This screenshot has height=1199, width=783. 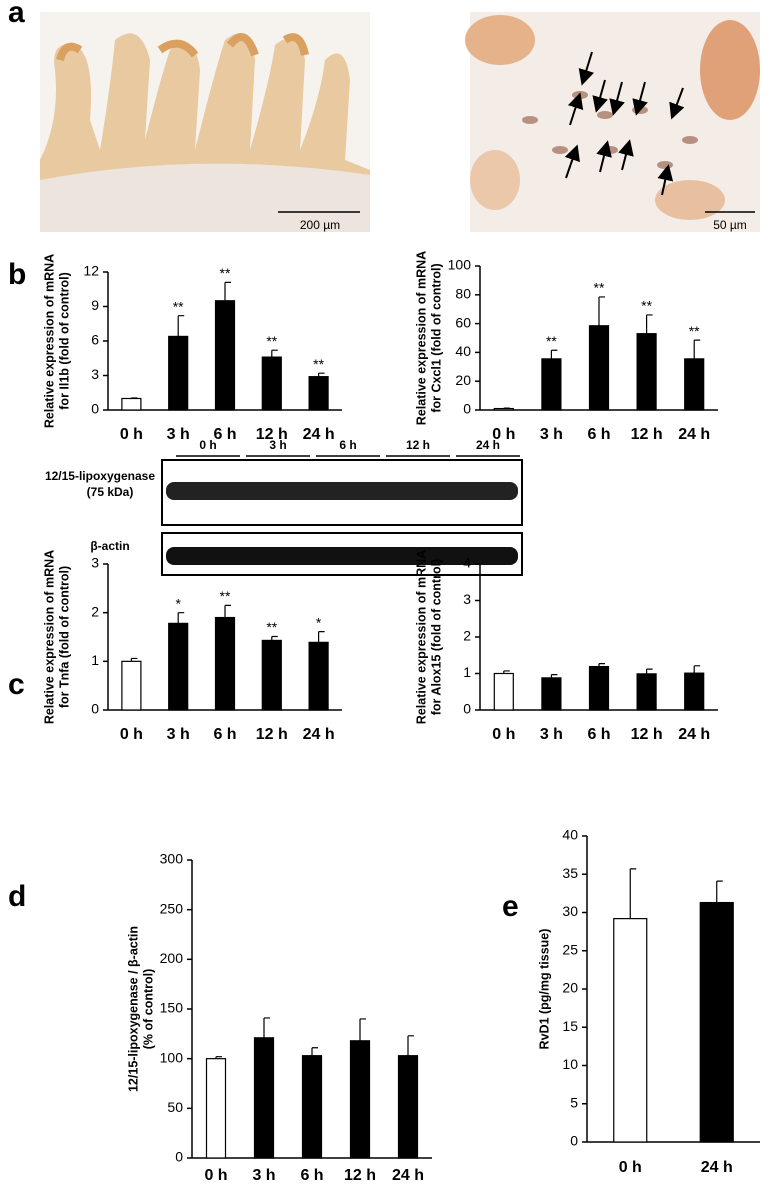 What do you see at coordinates (347, 445) in the screenshot?
I see `lane-label: 6 h` at bounding box center [347, 445].